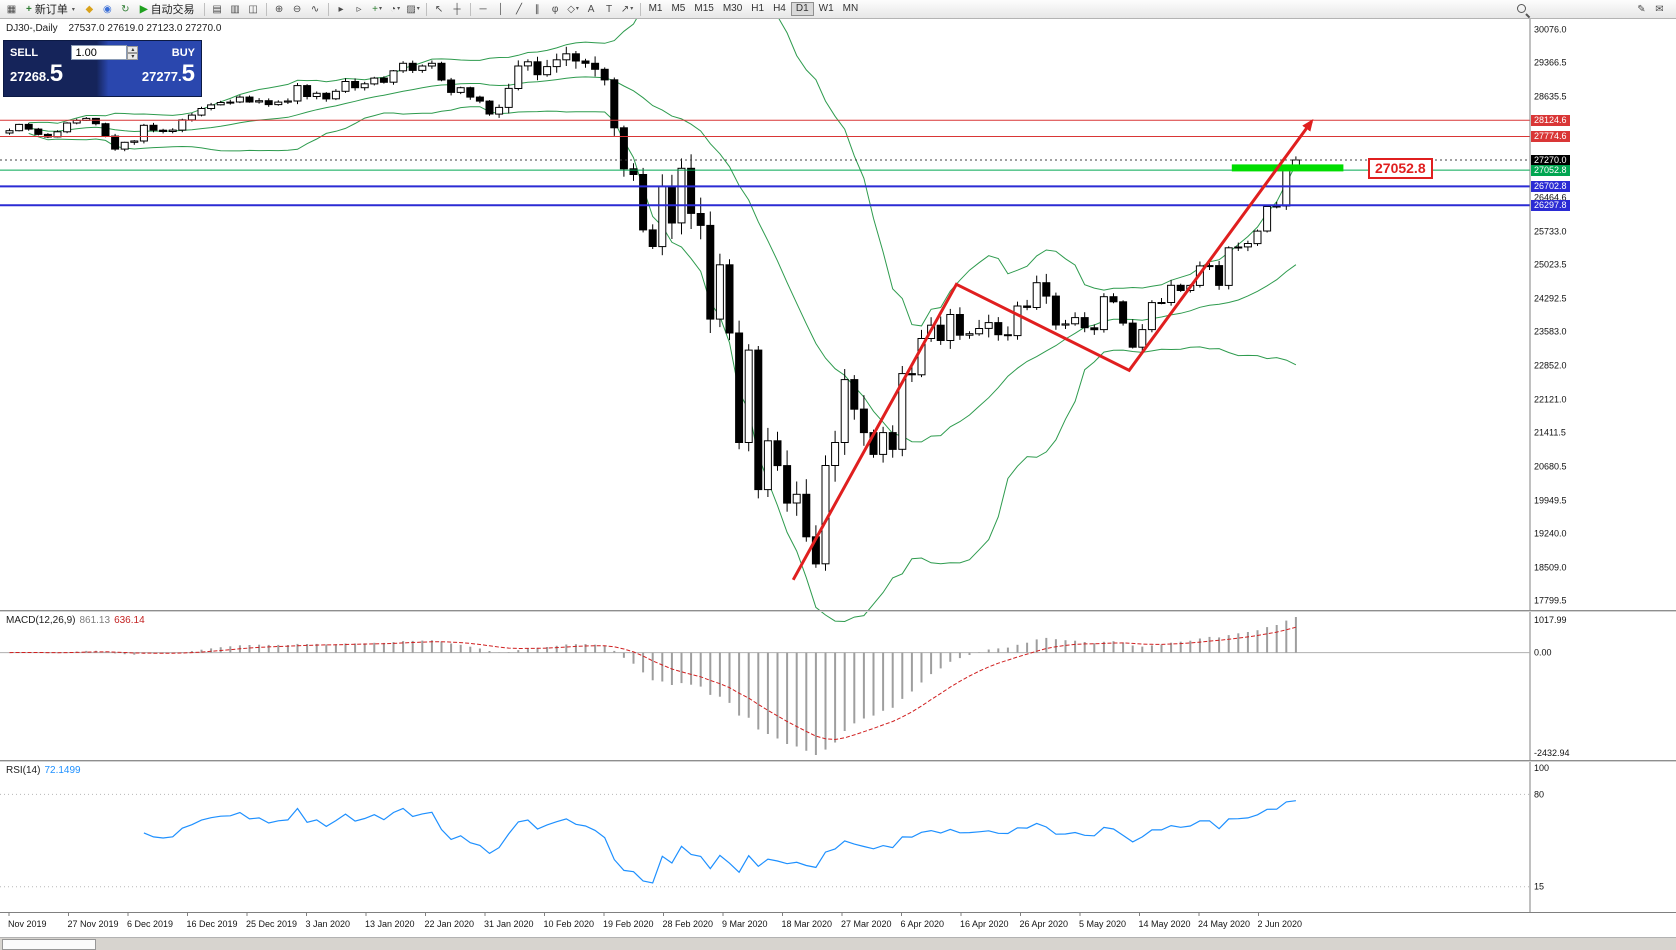  I want to click on scrollbar-thumb, so click(49, 944).